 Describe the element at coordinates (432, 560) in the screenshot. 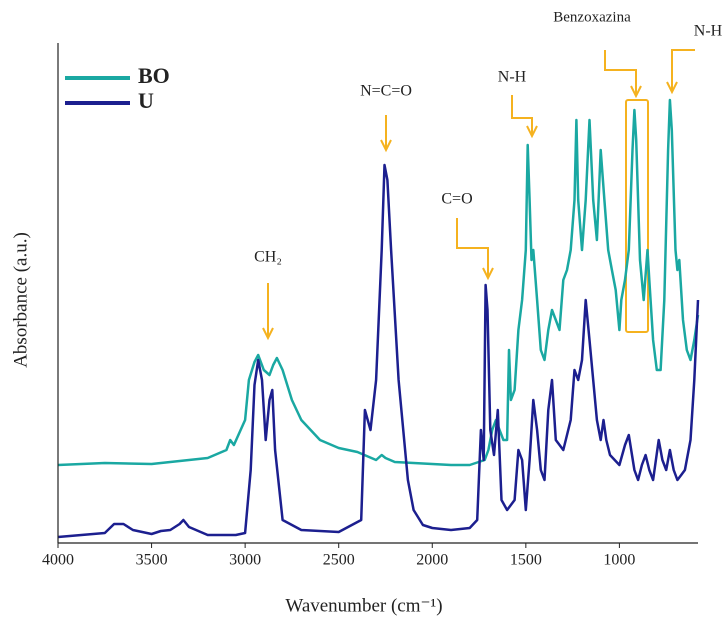

I see `x-tick-label: 2000` at that location.